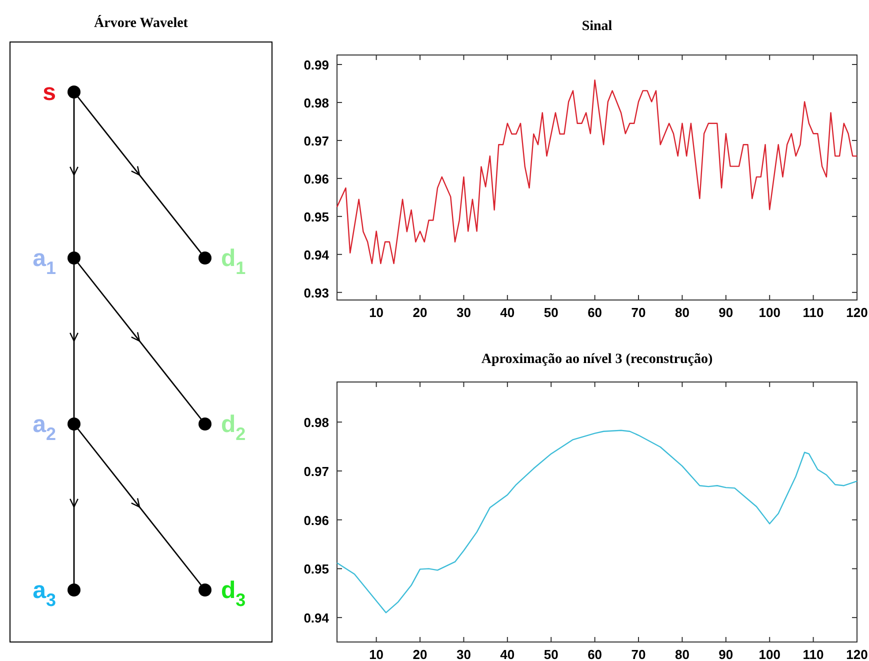 The width and height of the screenshot is (869, 661). I want to click on chart-title: Aproximação ao nível 3 (reconstrução), so click(597, 359).